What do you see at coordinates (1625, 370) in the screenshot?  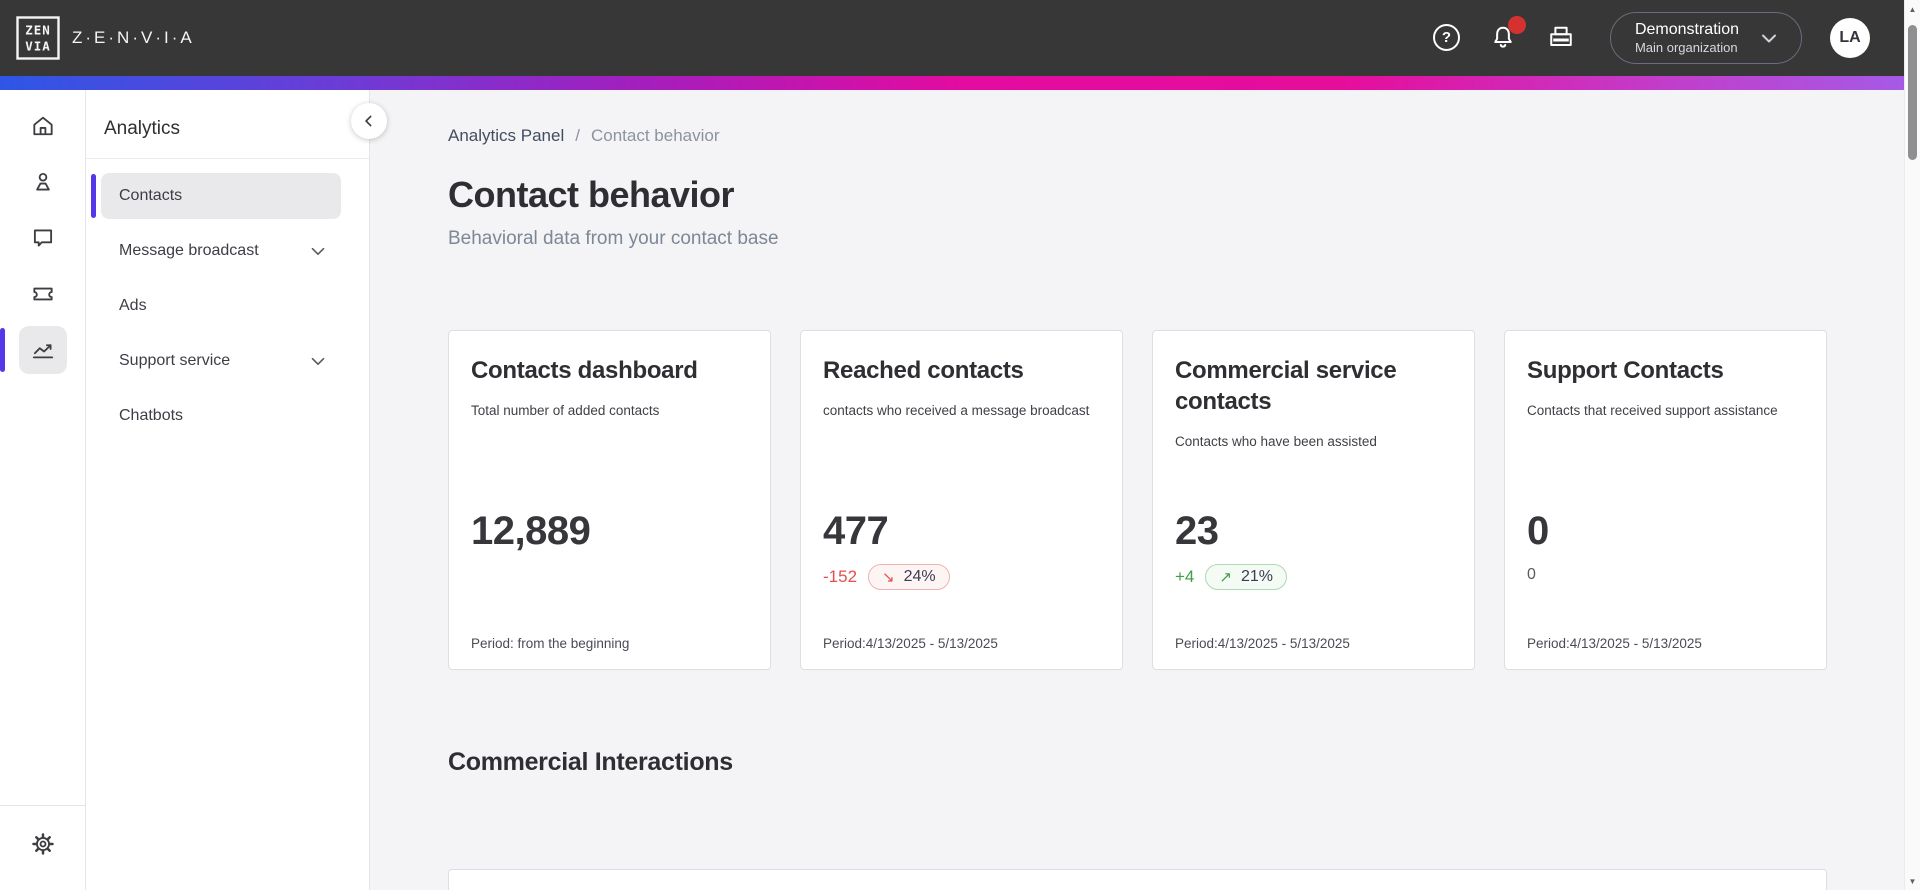 I see `card-title: Support Contacts` at bounding box center [1625, 370].